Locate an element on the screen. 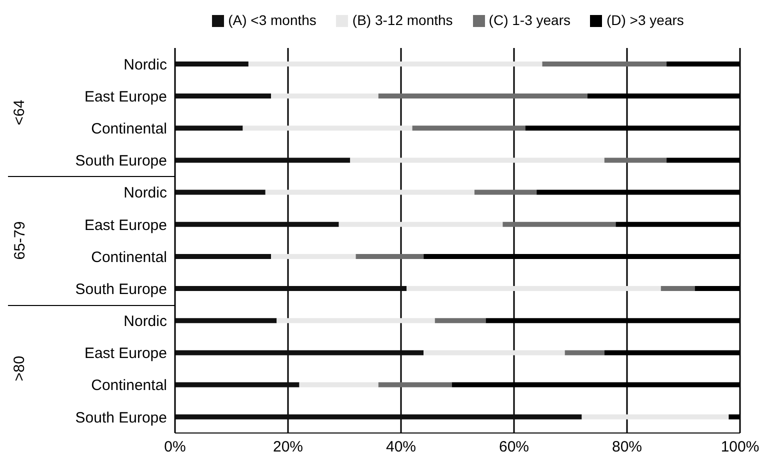  x-tick-label: 40% is located at coordinates (401, 447).